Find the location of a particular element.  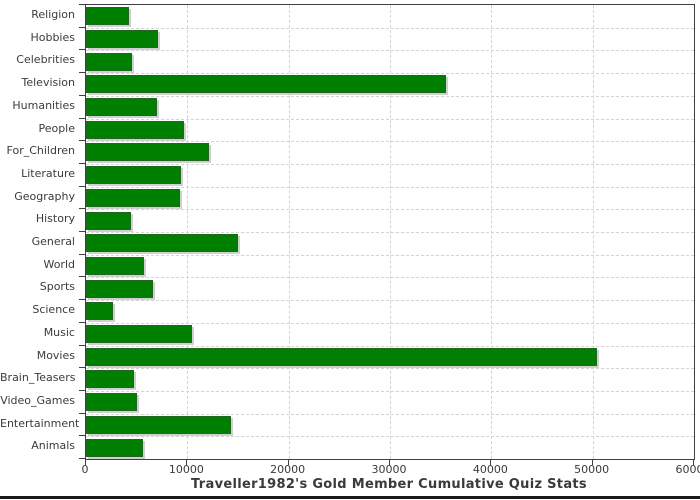

x-axis-tick-label: 60000 is located at coordinates (687, 469).